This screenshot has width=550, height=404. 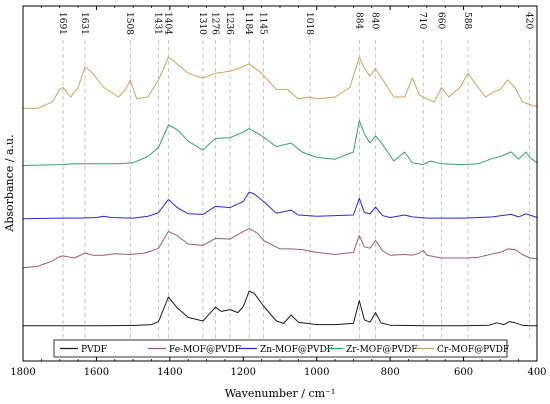 I want to click on peak-label-588: 588, so click(x=467, y=20).